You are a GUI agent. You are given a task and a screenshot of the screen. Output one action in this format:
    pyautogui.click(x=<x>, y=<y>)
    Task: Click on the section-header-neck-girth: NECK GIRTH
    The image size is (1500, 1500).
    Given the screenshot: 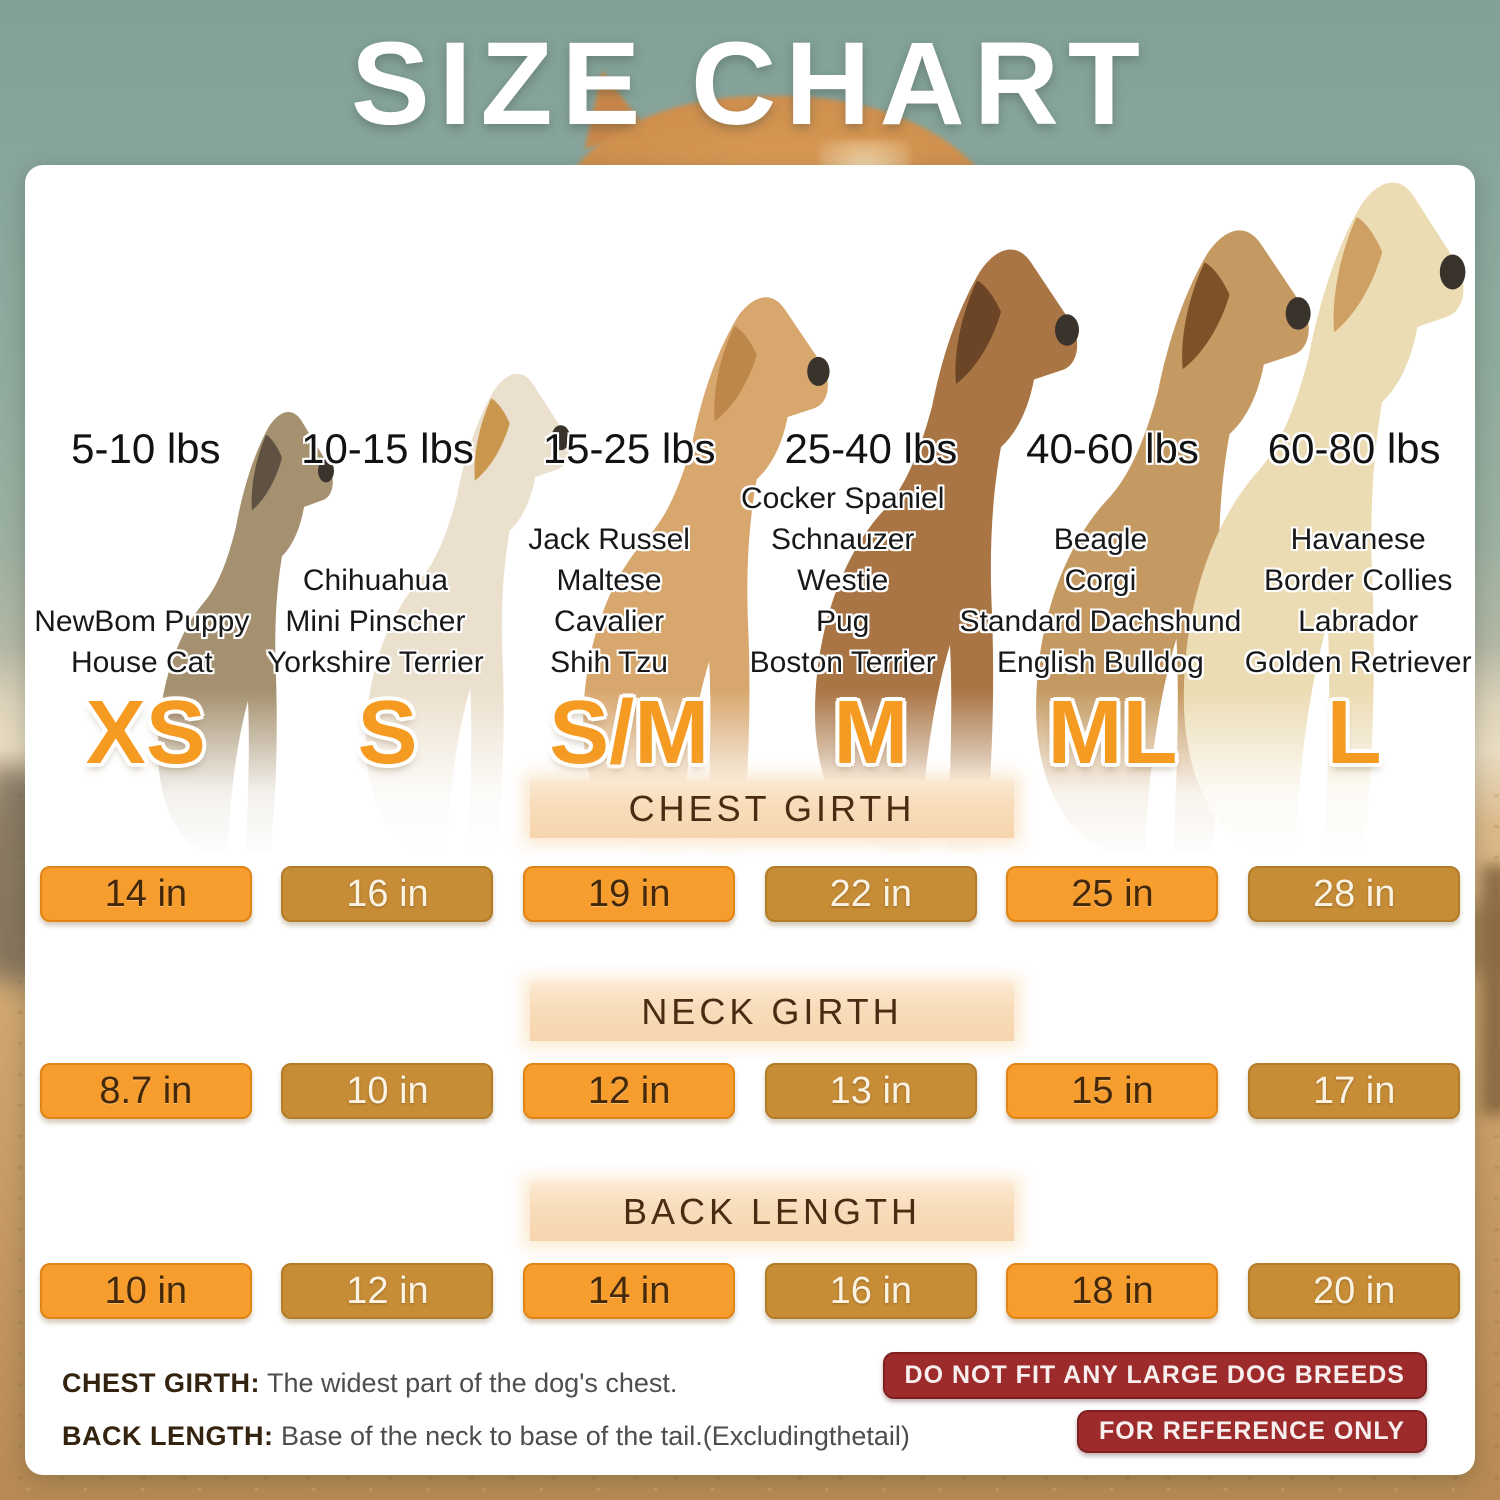 What is the action you would take?
    pyautogui.click(x=772, y=1012)
    